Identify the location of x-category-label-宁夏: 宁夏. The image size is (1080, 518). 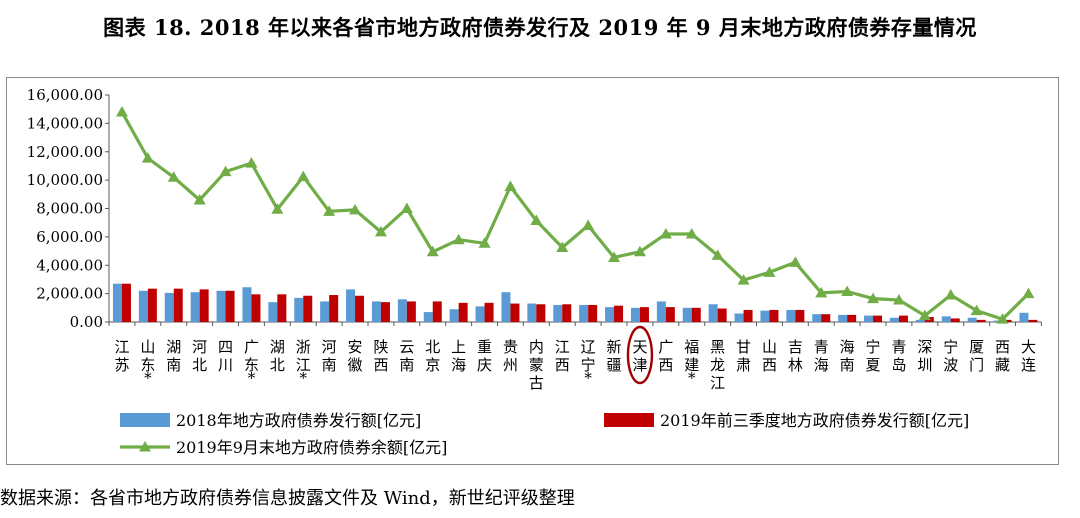
(873, 356).